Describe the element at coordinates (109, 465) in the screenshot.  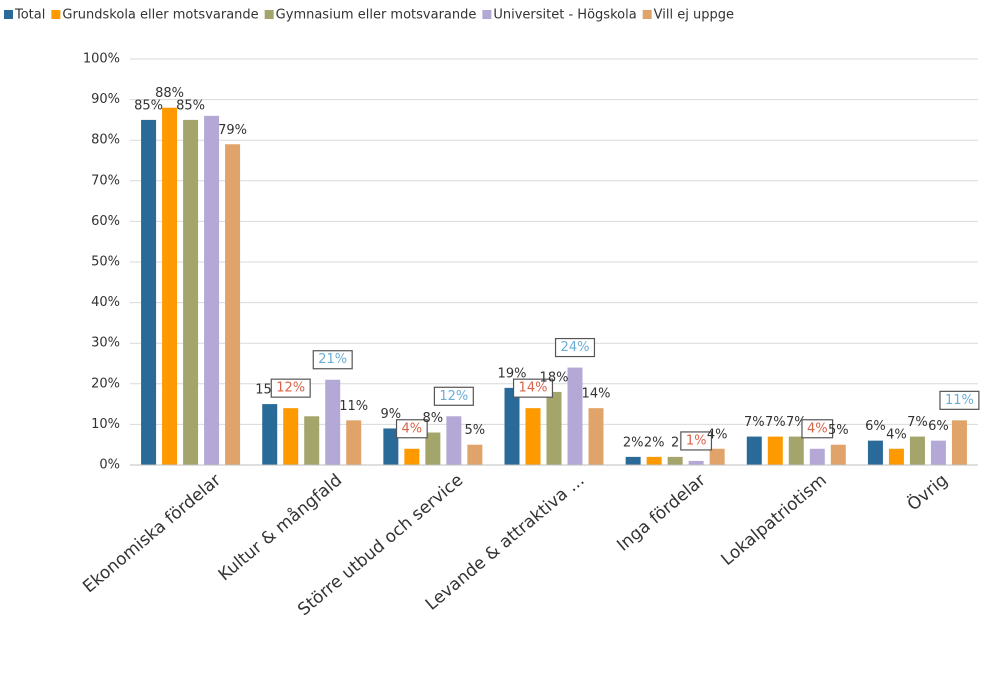
I see `y-tick-label: 0%` at that location.